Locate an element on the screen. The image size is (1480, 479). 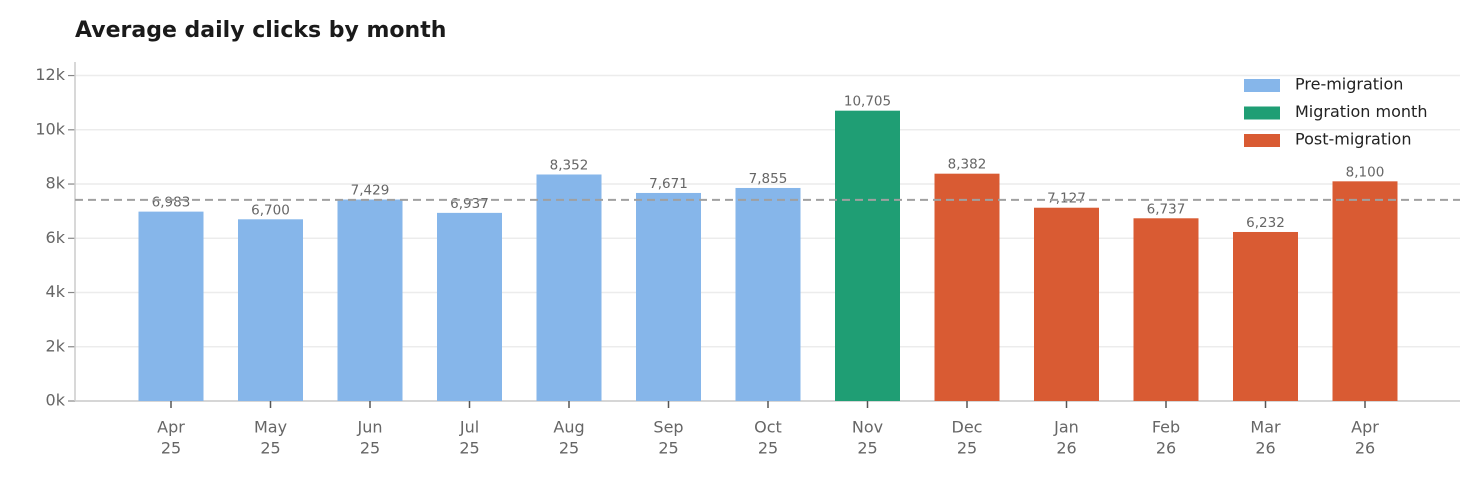
x-tick-label: Aug is located at coordinates (568, 427).